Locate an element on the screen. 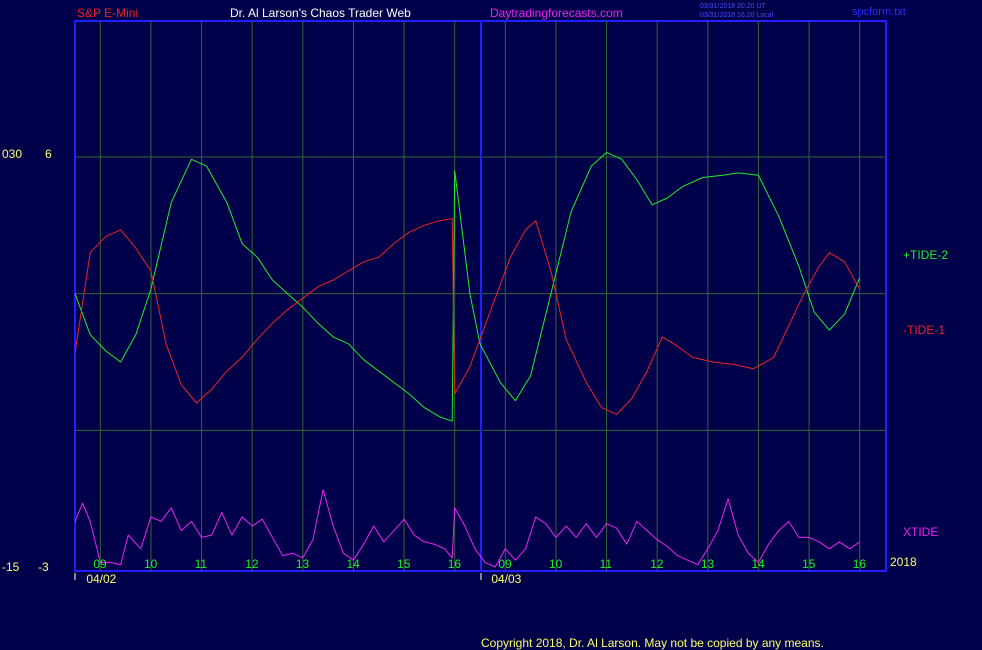 Image resolution: width=982 pixels, height=650 pixels. x-tick-label-6: 15 is located at coordinates (404, 564).